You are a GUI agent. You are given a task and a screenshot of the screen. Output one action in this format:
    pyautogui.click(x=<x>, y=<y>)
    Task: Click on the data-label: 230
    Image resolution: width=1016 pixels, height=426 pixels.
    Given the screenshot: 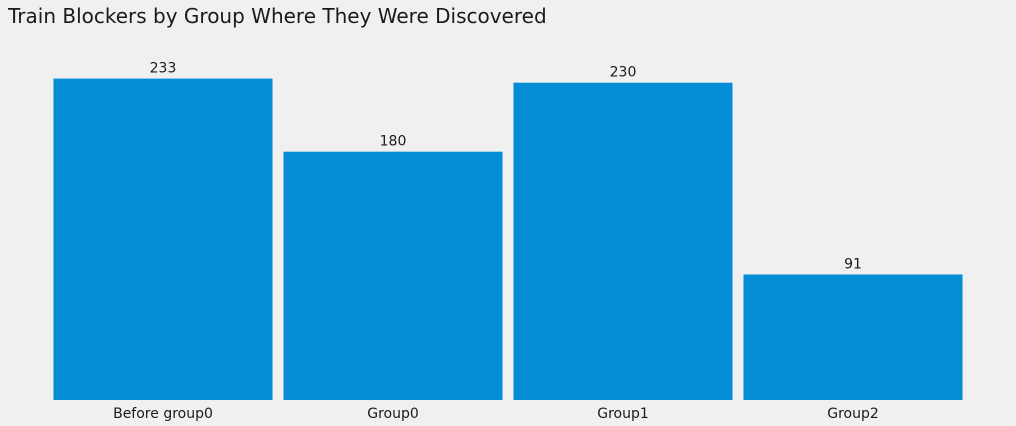 What is the action you would take?
    pyautogui.click(x=623, y=73)
    